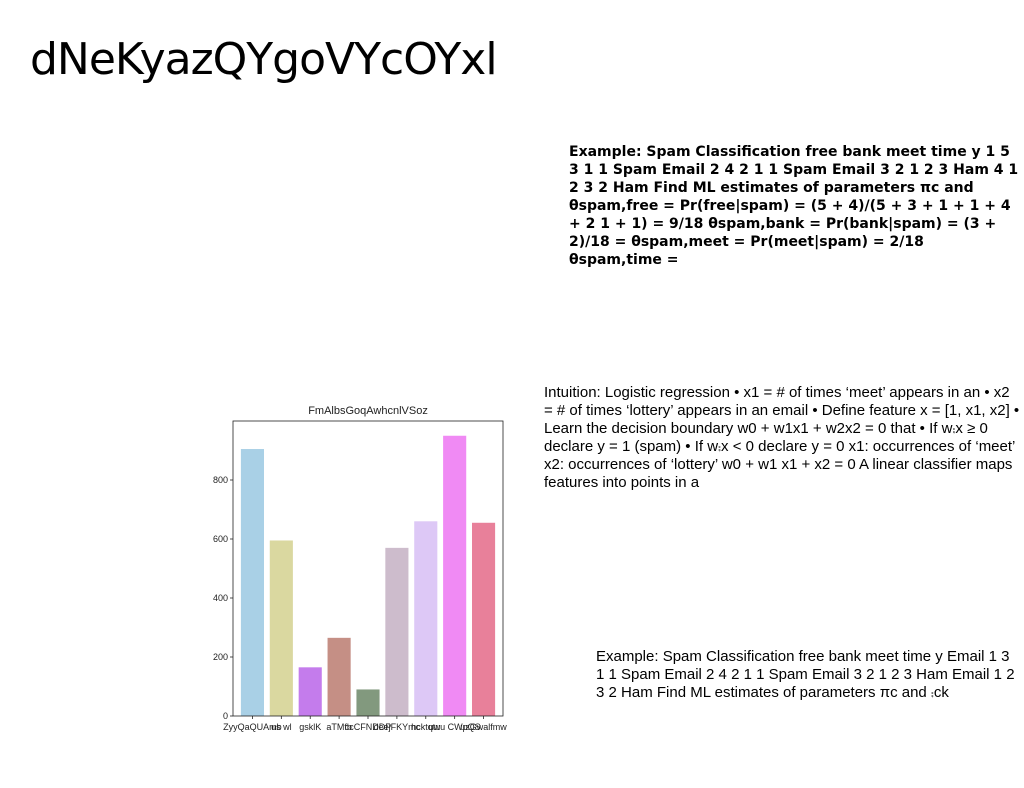 Image resolution: width=1024 pixels, height=788 pixels. I want to click on slide-title: dNeKyazQYgoVYcOYxl, so click(264, 59).